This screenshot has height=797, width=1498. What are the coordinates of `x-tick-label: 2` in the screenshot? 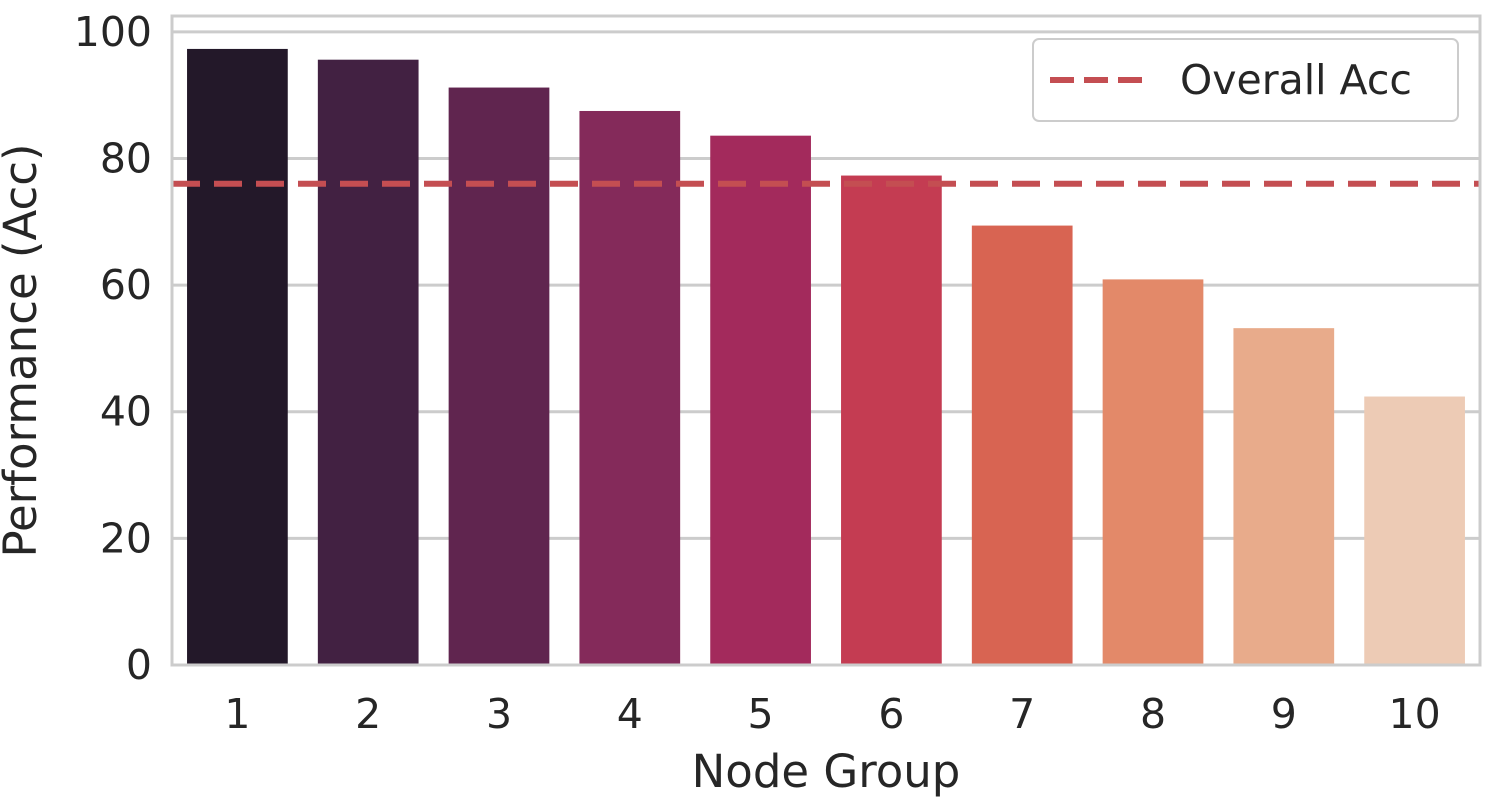 It's located at (368, 714).